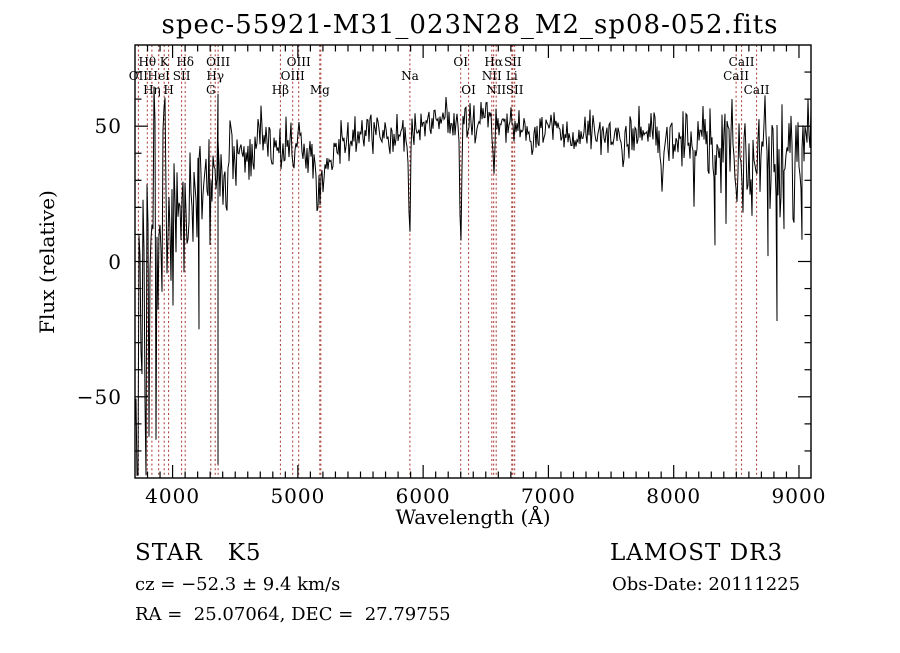 The height and width of the screenshot is (653, 900). I want to click on spectral-line-label: K, so click(164, 62).